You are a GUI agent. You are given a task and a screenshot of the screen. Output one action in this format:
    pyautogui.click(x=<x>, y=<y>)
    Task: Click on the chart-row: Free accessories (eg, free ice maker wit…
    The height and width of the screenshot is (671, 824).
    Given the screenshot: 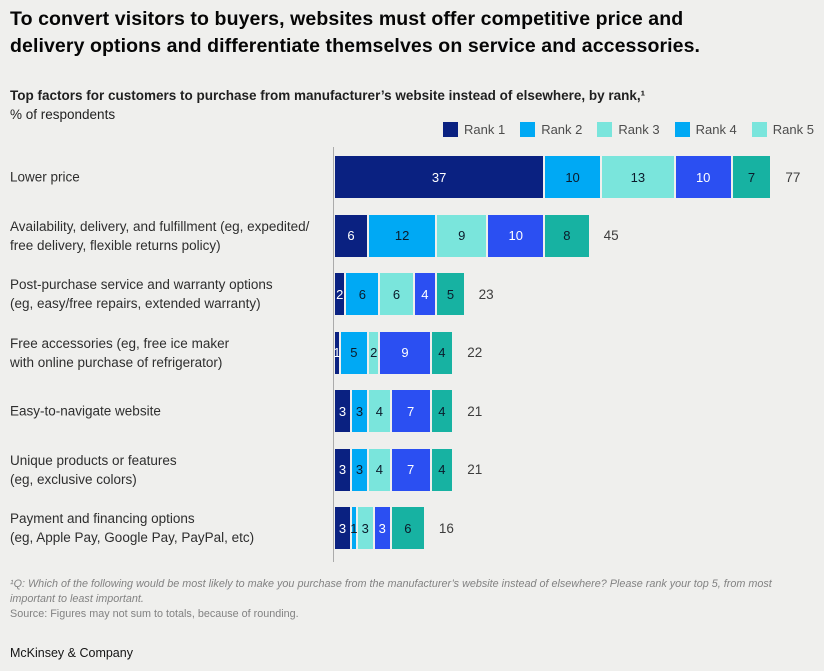 What is the action you would take?
    pyautogui.click(x=412, y=352)
    